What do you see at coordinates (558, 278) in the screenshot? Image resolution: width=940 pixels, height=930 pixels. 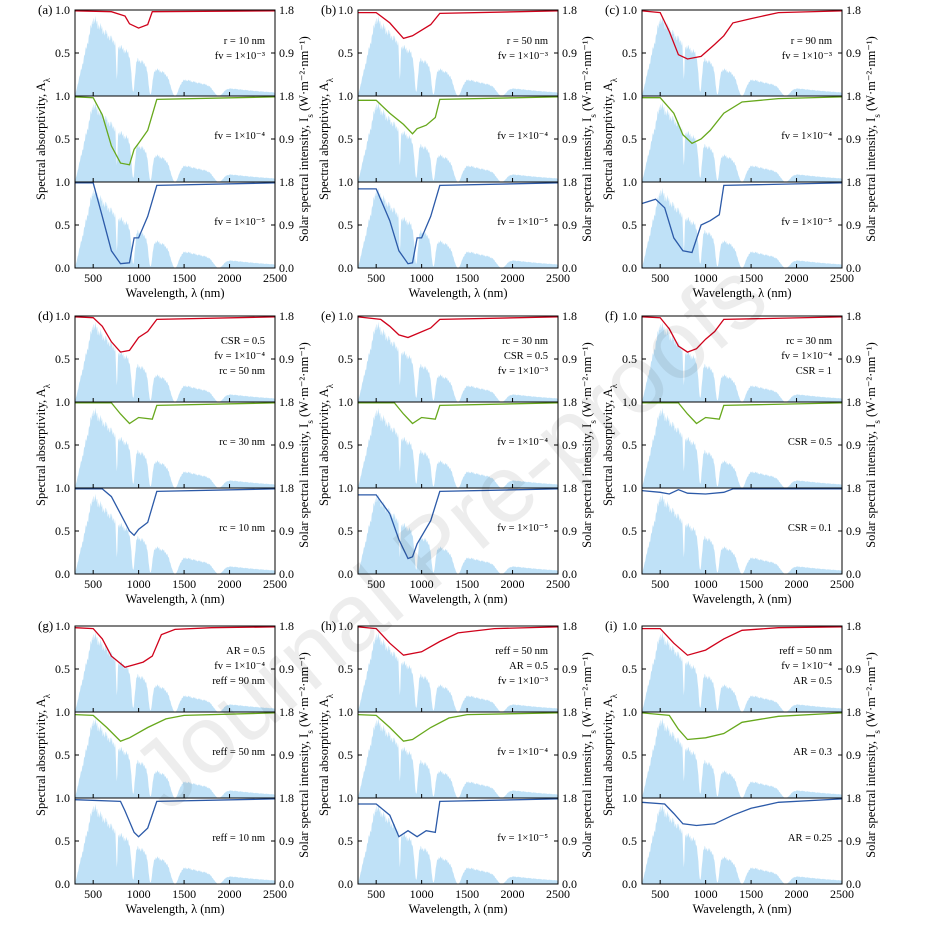 I see `x-tick-label: 2500` at bounding box center [558, 278].